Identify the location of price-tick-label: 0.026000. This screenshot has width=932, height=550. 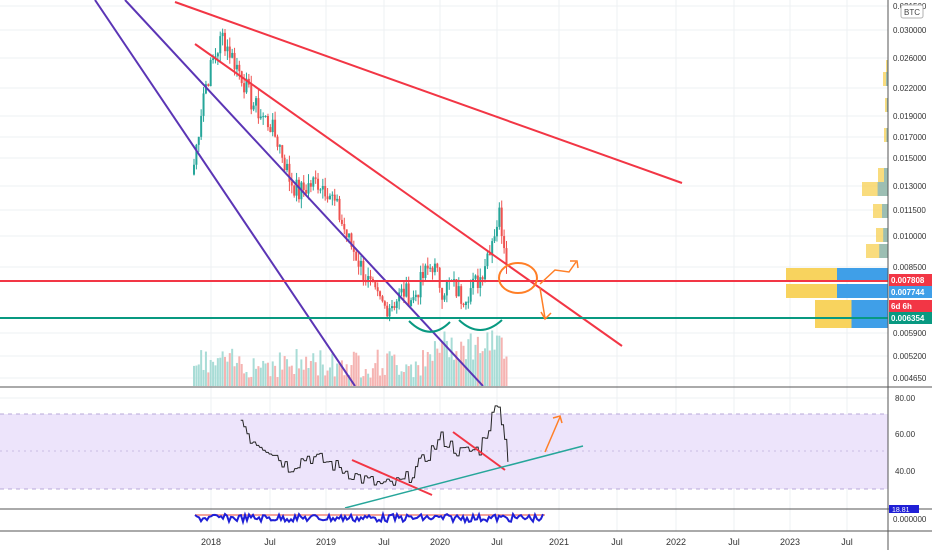
(910, 58).